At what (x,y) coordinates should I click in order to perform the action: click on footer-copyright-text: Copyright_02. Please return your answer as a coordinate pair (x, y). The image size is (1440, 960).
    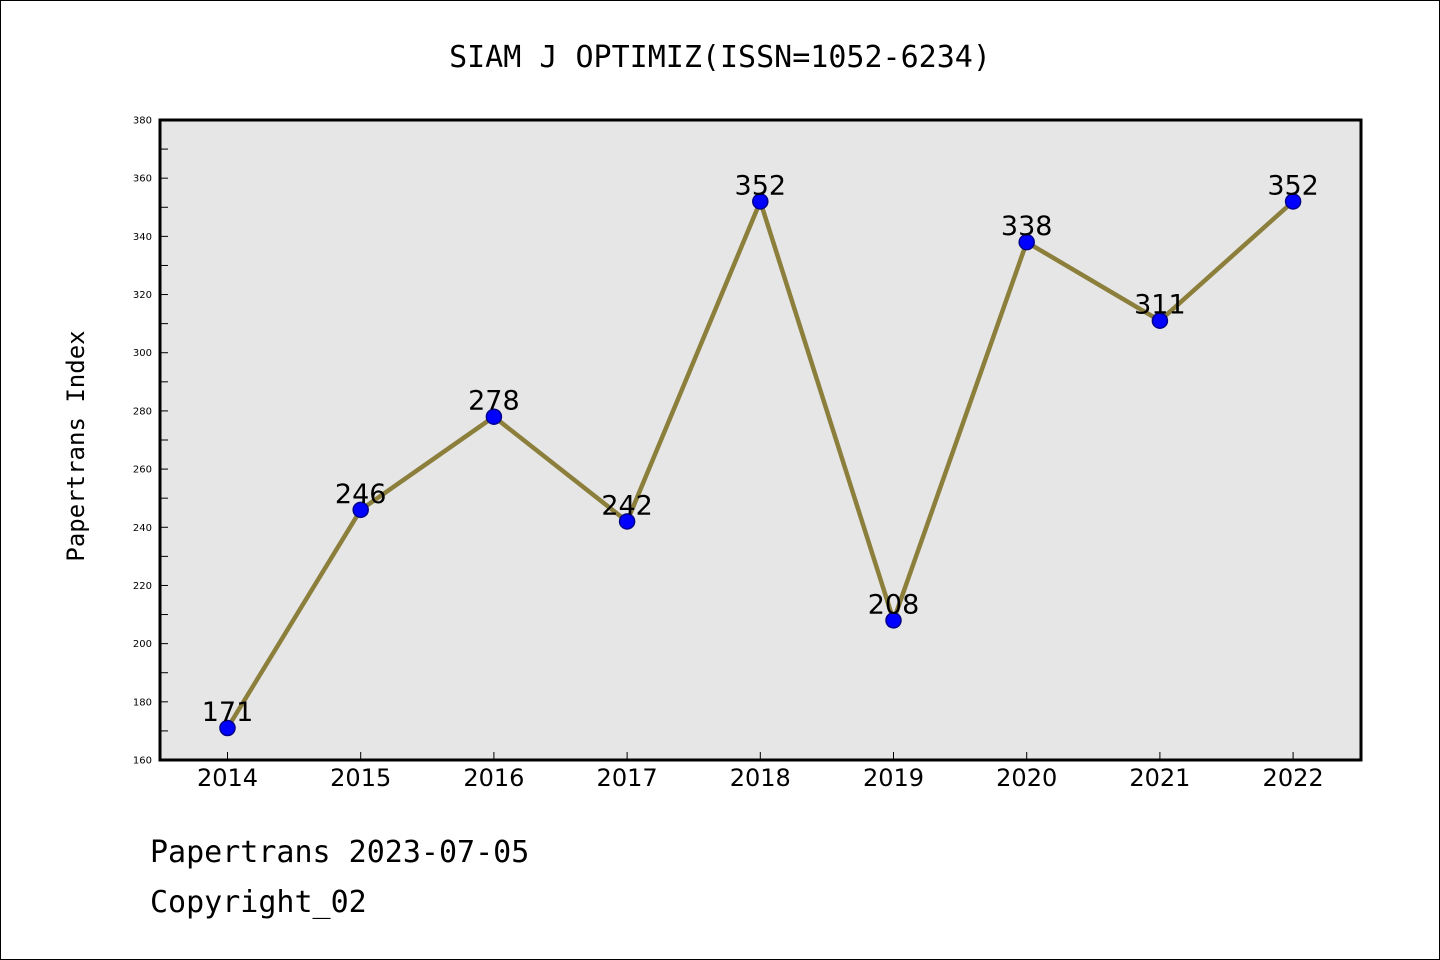
    Looking at the image, I should click on (258, 902).